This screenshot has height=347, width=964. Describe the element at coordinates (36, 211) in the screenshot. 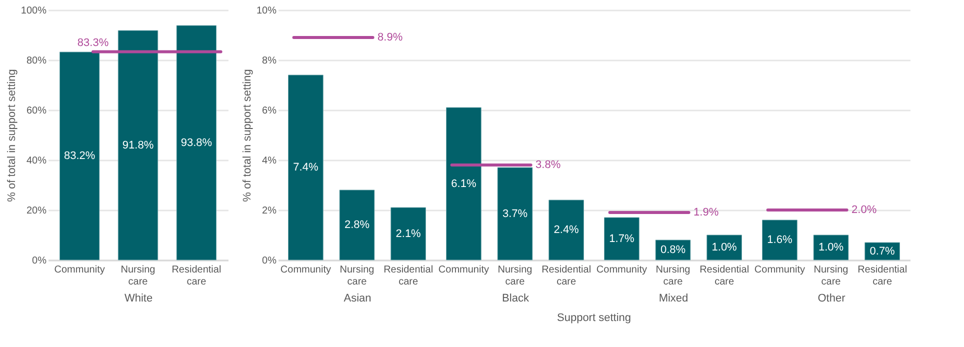

I see `y-tick-label: 20%` at that location.